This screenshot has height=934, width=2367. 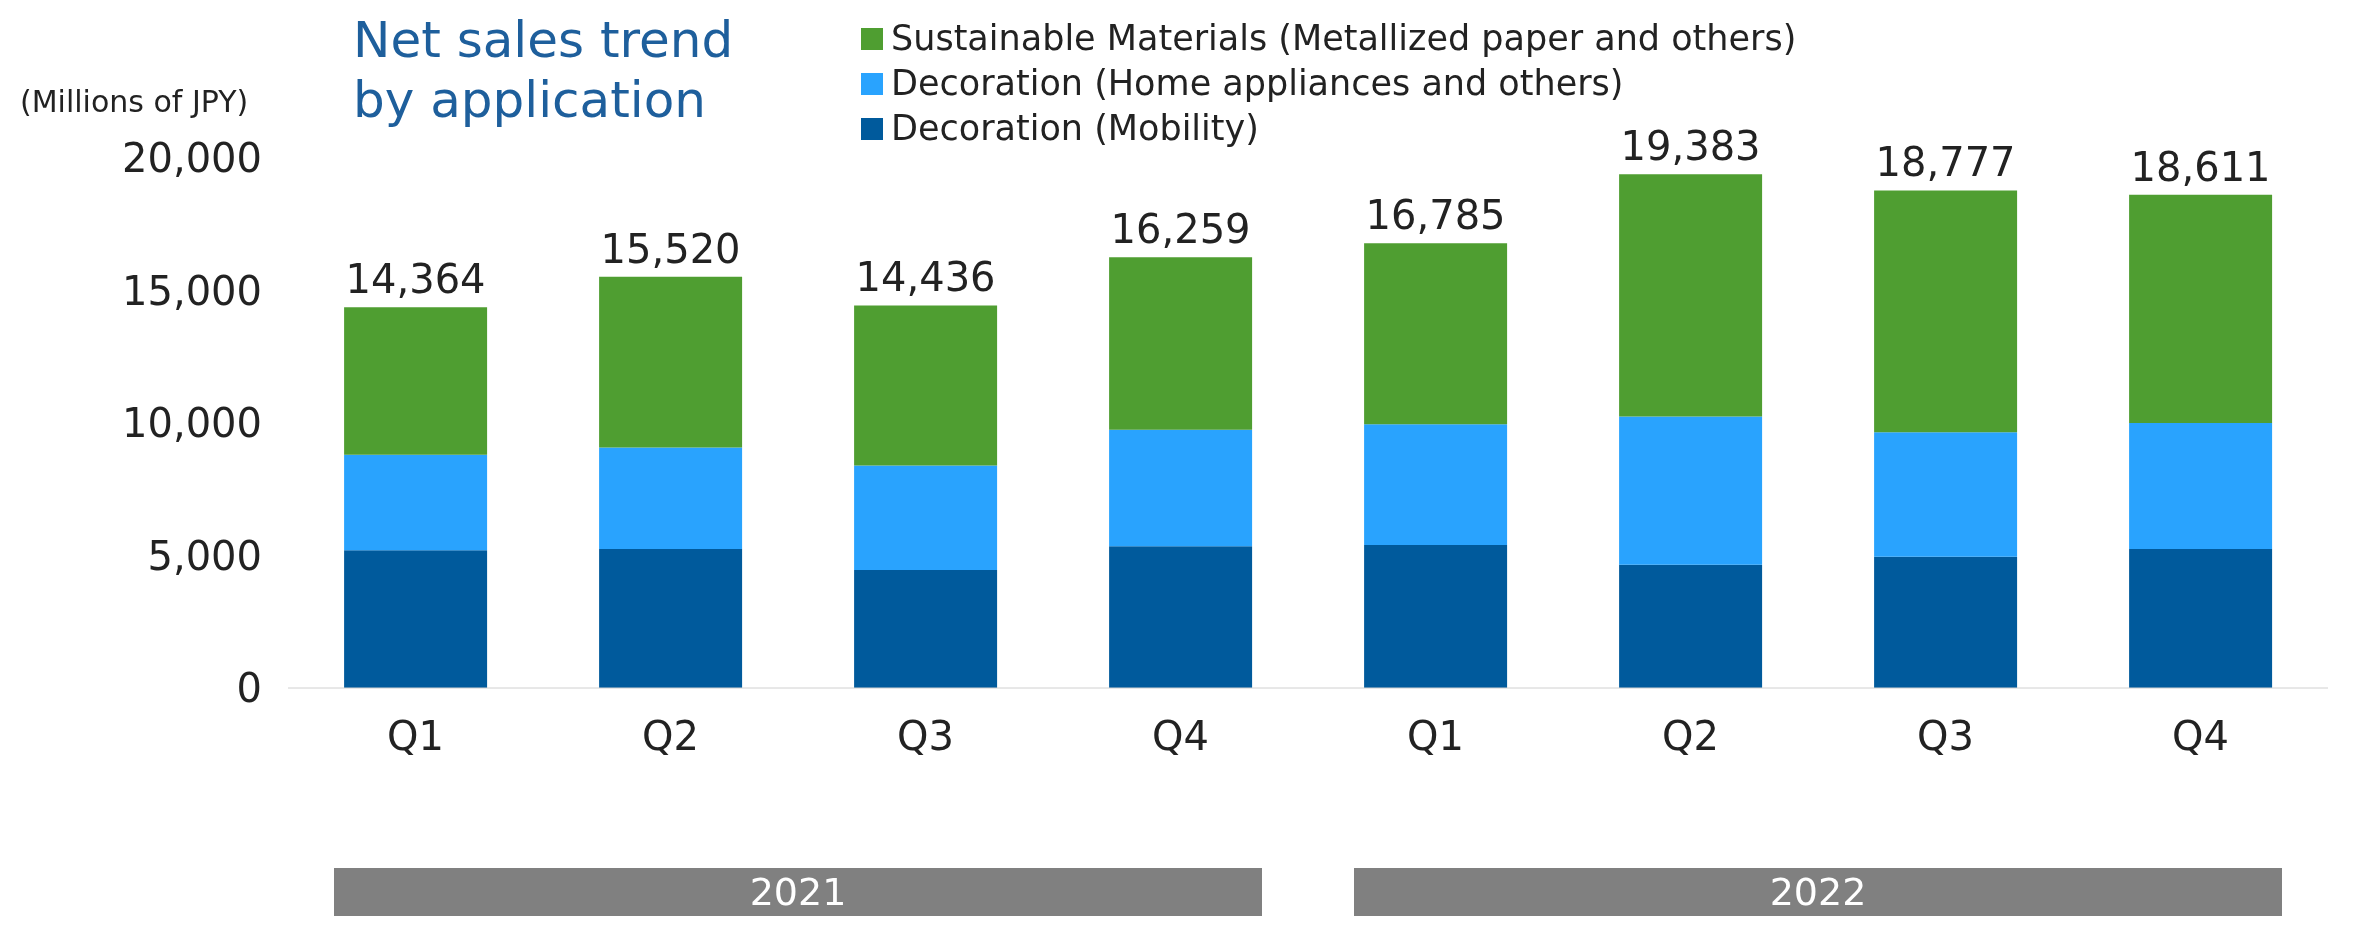 I want to click on chart-title: Net sales trend by application, so click(x=543, y=70).